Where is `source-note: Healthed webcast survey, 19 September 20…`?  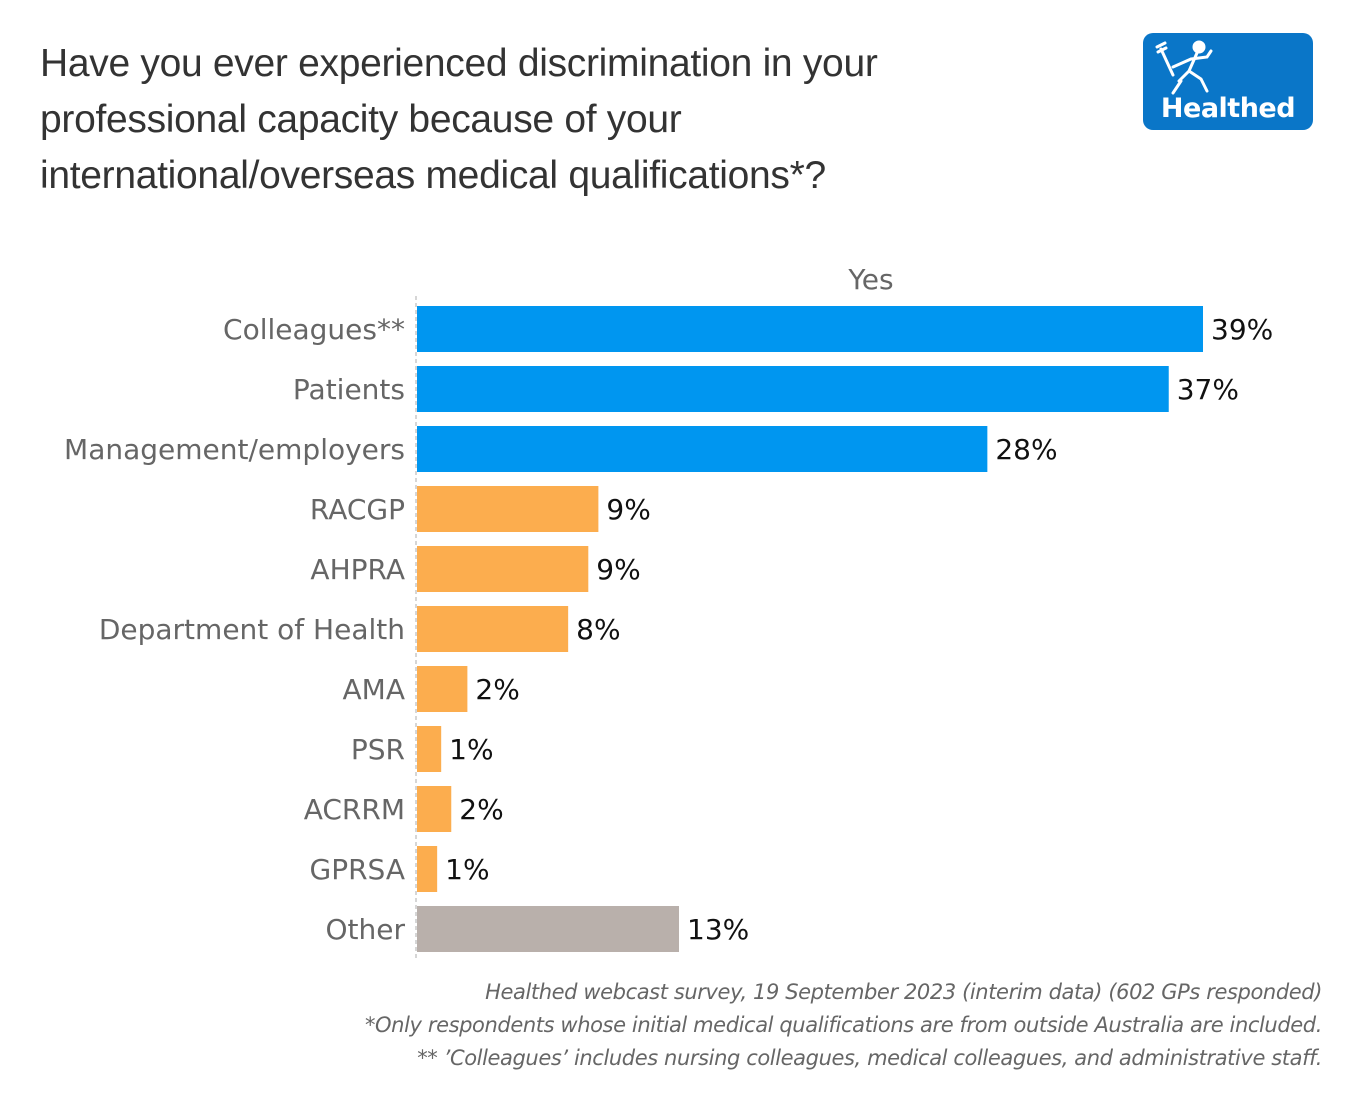
source-note: Healthed webcast survey, 19 September 20… is located at coordinates (903, 992).